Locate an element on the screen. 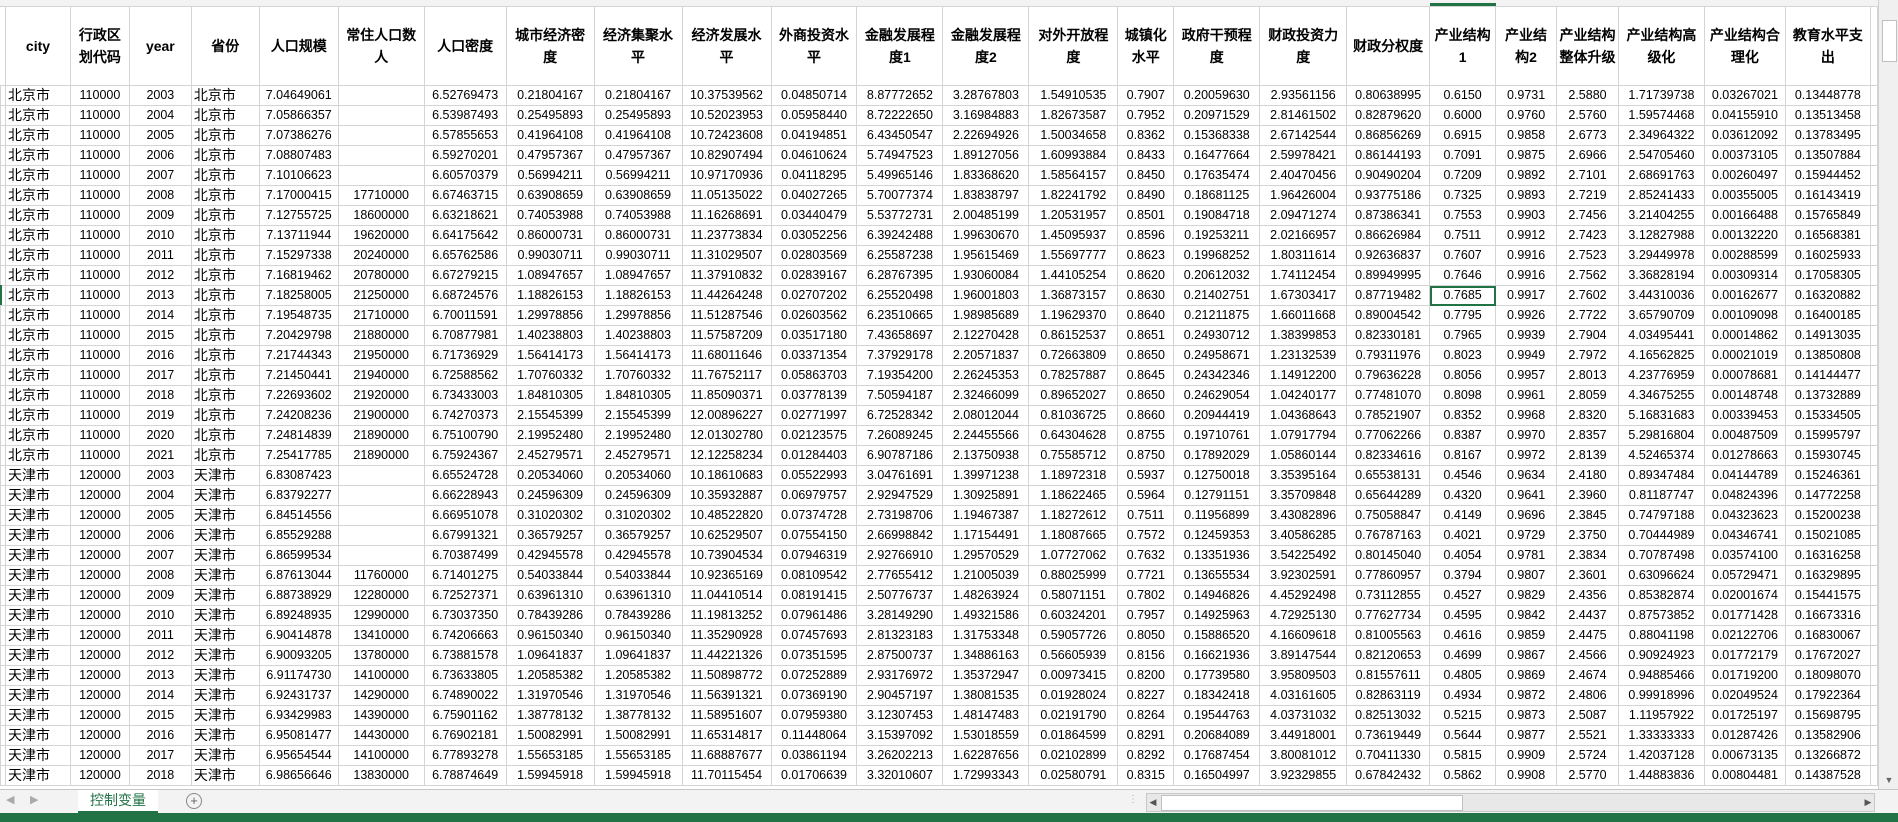 This screenshot has height=822, width=1898. table-cell: 0.17892029 is located at coordinates (1217, 455).